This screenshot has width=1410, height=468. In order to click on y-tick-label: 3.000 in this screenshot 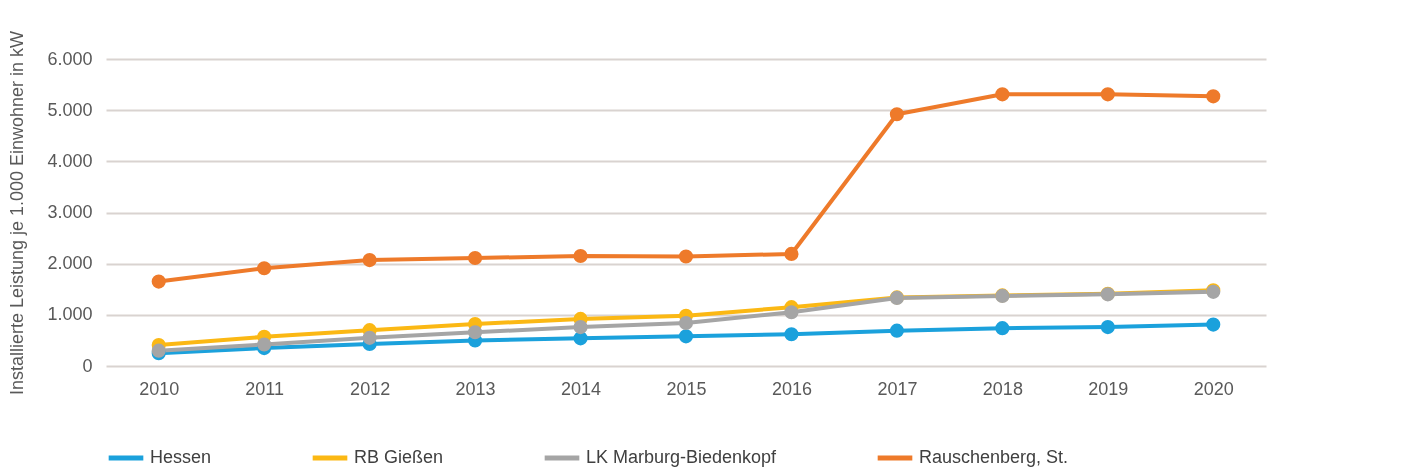, I will do `click(70, 212)`.